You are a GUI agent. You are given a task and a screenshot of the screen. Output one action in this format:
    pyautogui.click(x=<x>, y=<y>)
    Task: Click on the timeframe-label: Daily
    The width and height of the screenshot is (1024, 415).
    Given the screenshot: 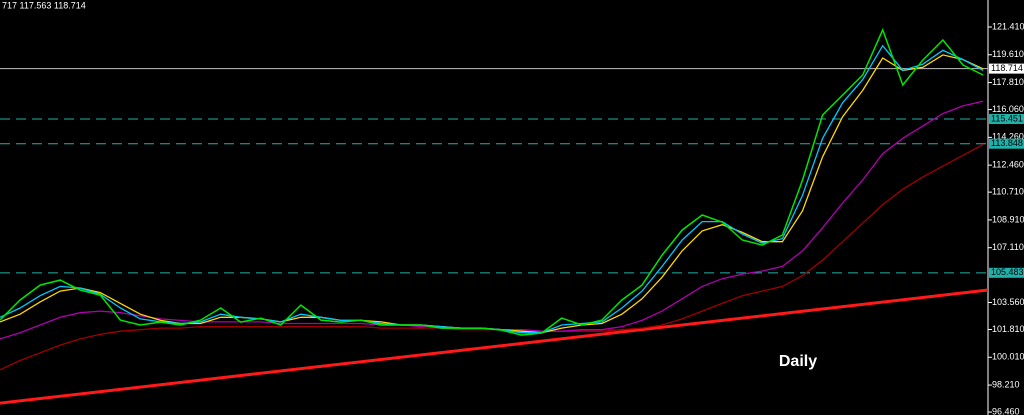 What is the action you would take?
    pyautogui.click(x=798, y=361)
    